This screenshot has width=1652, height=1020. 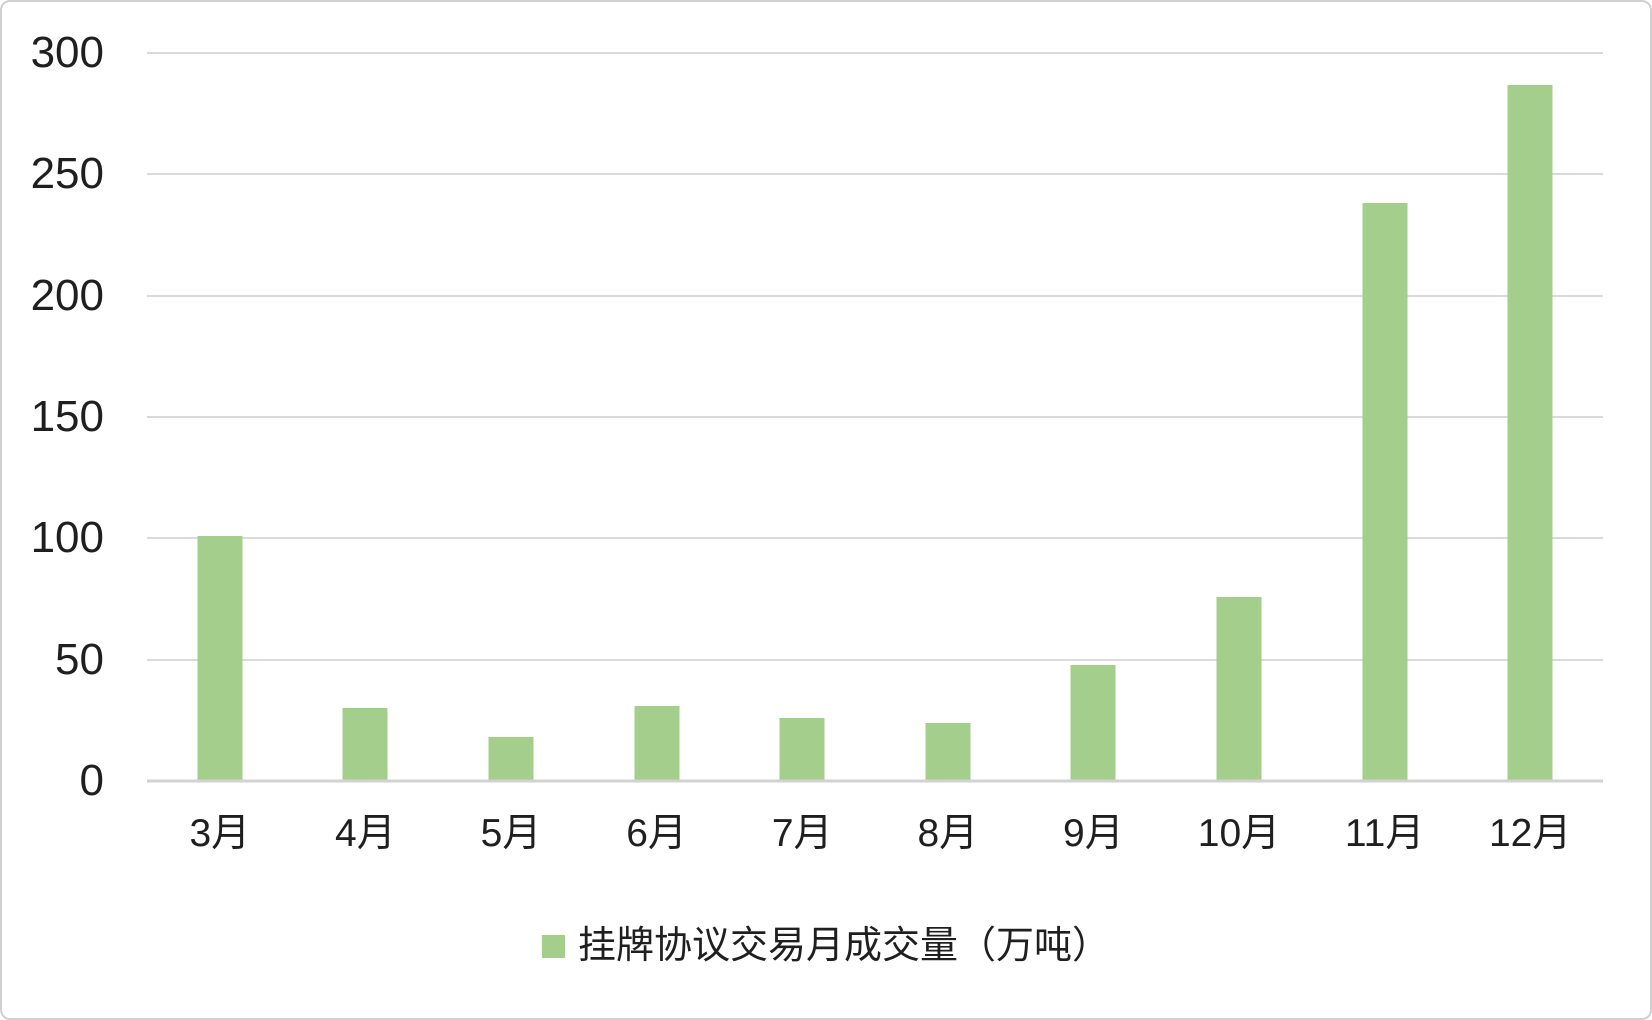 I want to click on legend: 挂牌协议交易月成交量（万吨）, so click(x=826, y=947).